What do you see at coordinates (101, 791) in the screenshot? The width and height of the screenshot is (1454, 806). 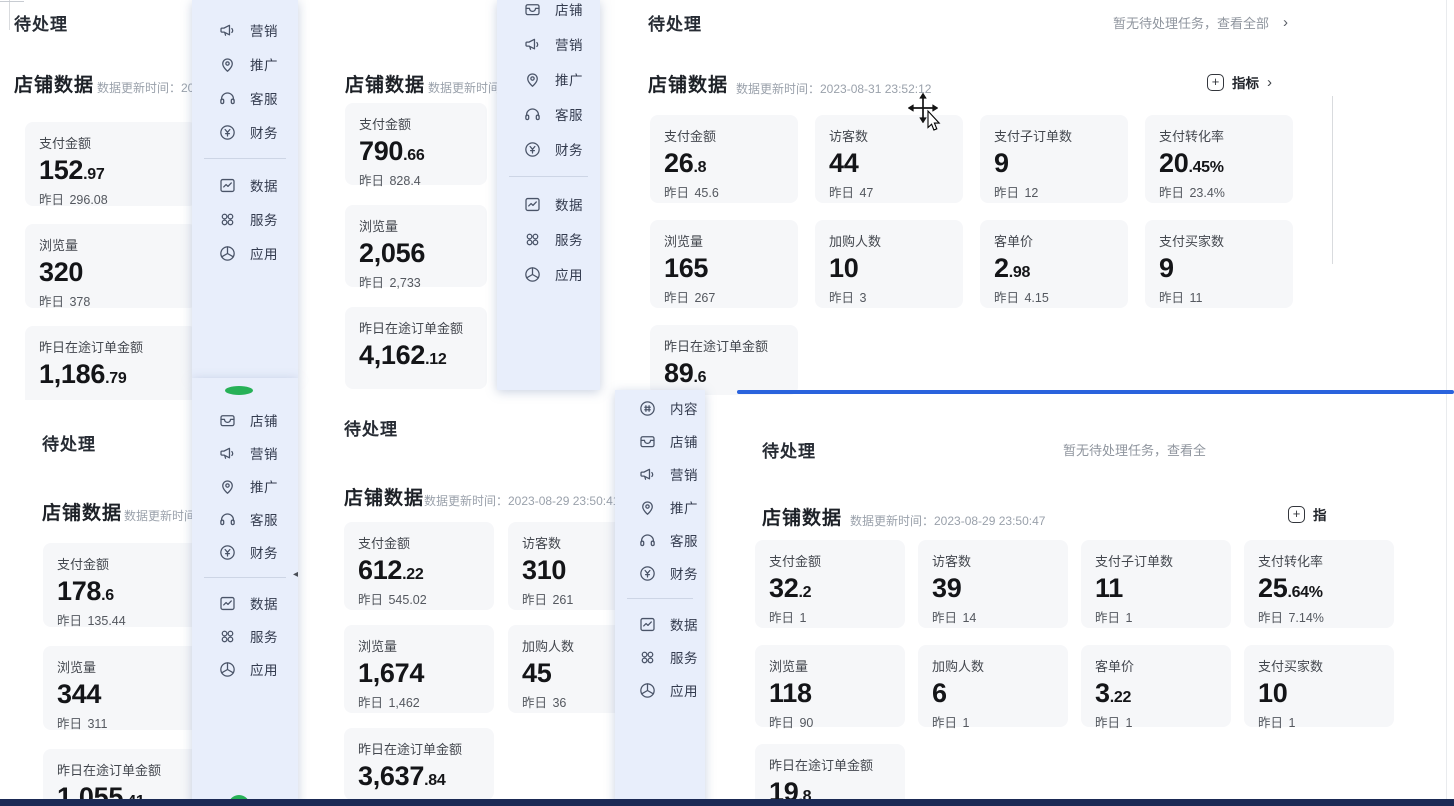 I see `metric-value: 1,055.41` at bounding box center [101, 791].